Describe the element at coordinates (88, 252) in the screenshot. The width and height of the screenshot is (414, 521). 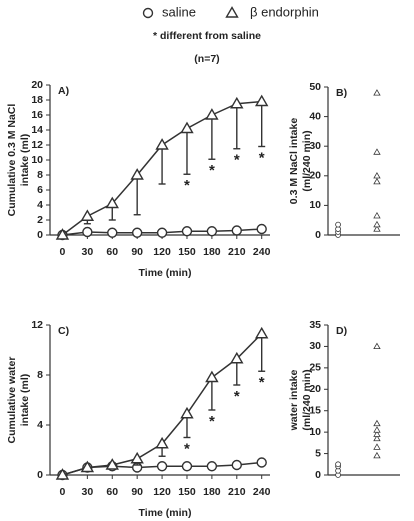
I see `x-tick-label: 30` at that location.